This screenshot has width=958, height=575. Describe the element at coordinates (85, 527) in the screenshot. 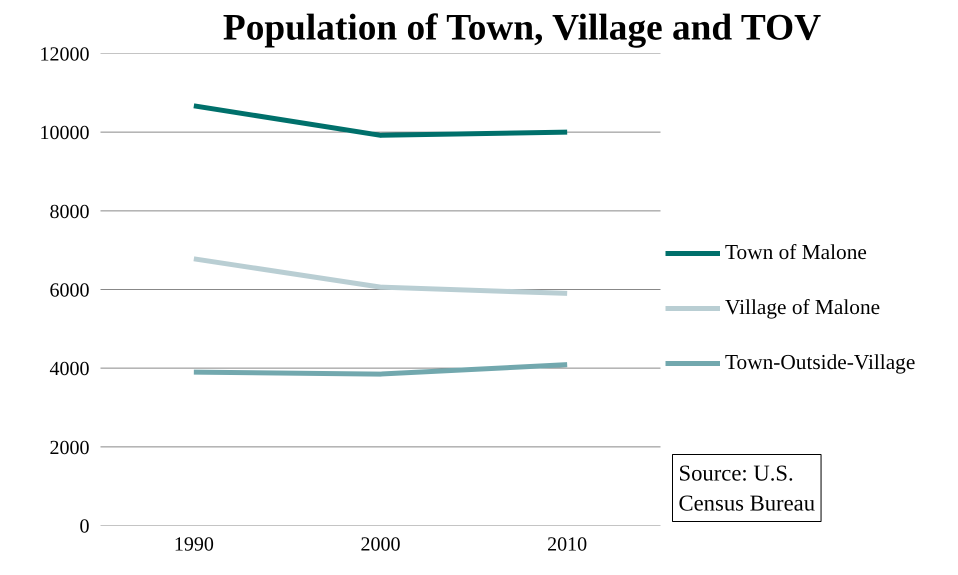

I see `y-tick-label: 0` at that location.